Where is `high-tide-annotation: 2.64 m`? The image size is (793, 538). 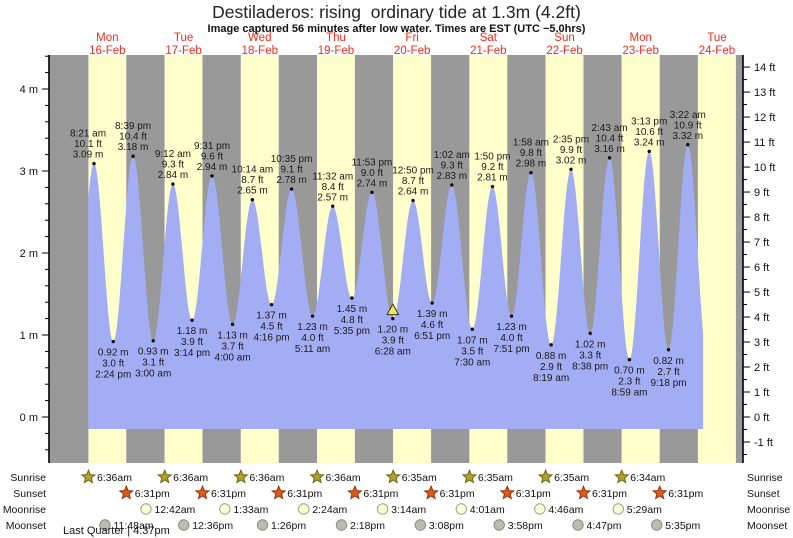
high-tide-annotation: 2.64 m is located at coordinates (413, 192).